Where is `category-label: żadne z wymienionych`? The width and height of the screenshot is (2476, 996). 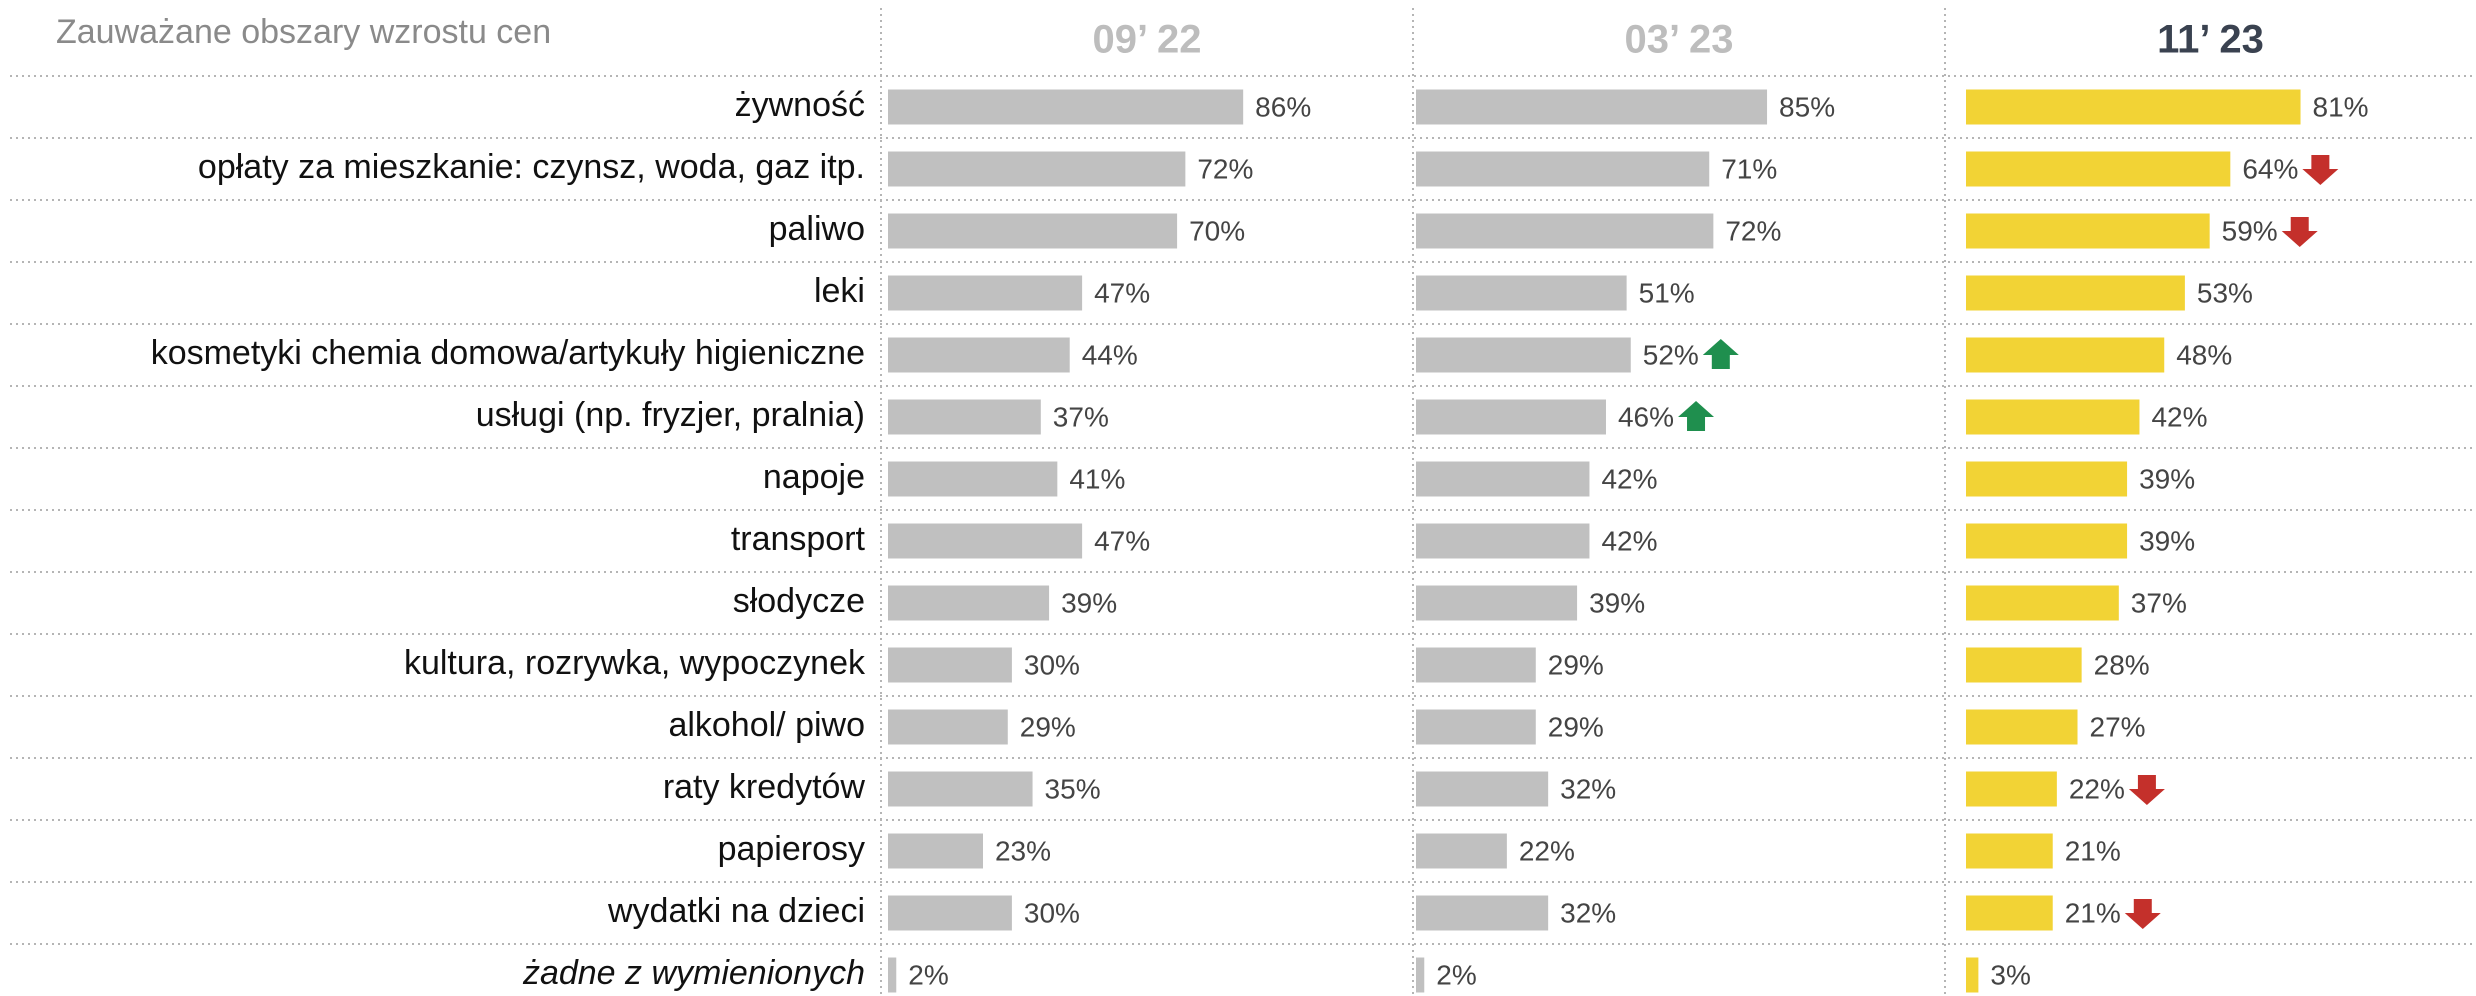
category-label: żadne z wymienionych is located at coordinates (693, 973).